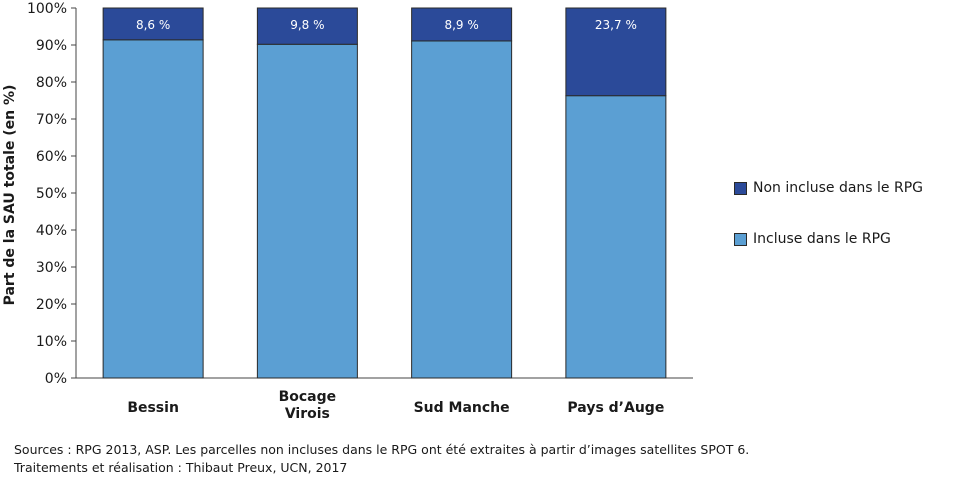  I want to click on x-category-label: Virois, so click(307, 414).